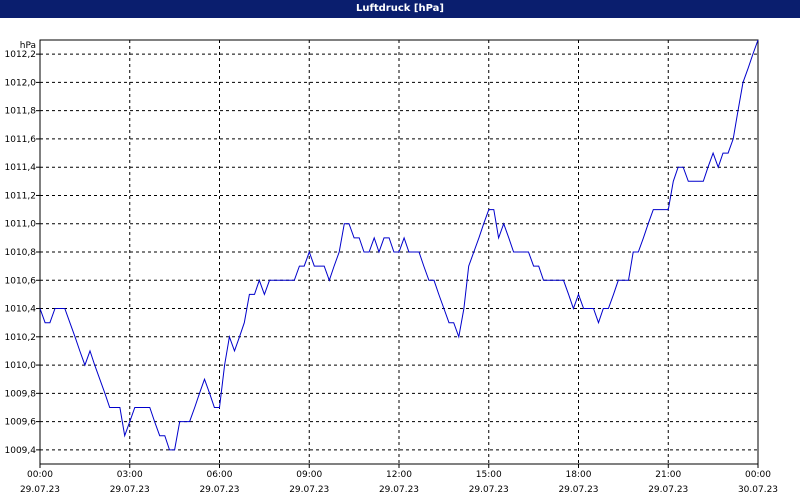 Image resolution: width=800 pixels, height=500 pixels. I want to click on x-tick-time: 03:00, so click(130, 475).